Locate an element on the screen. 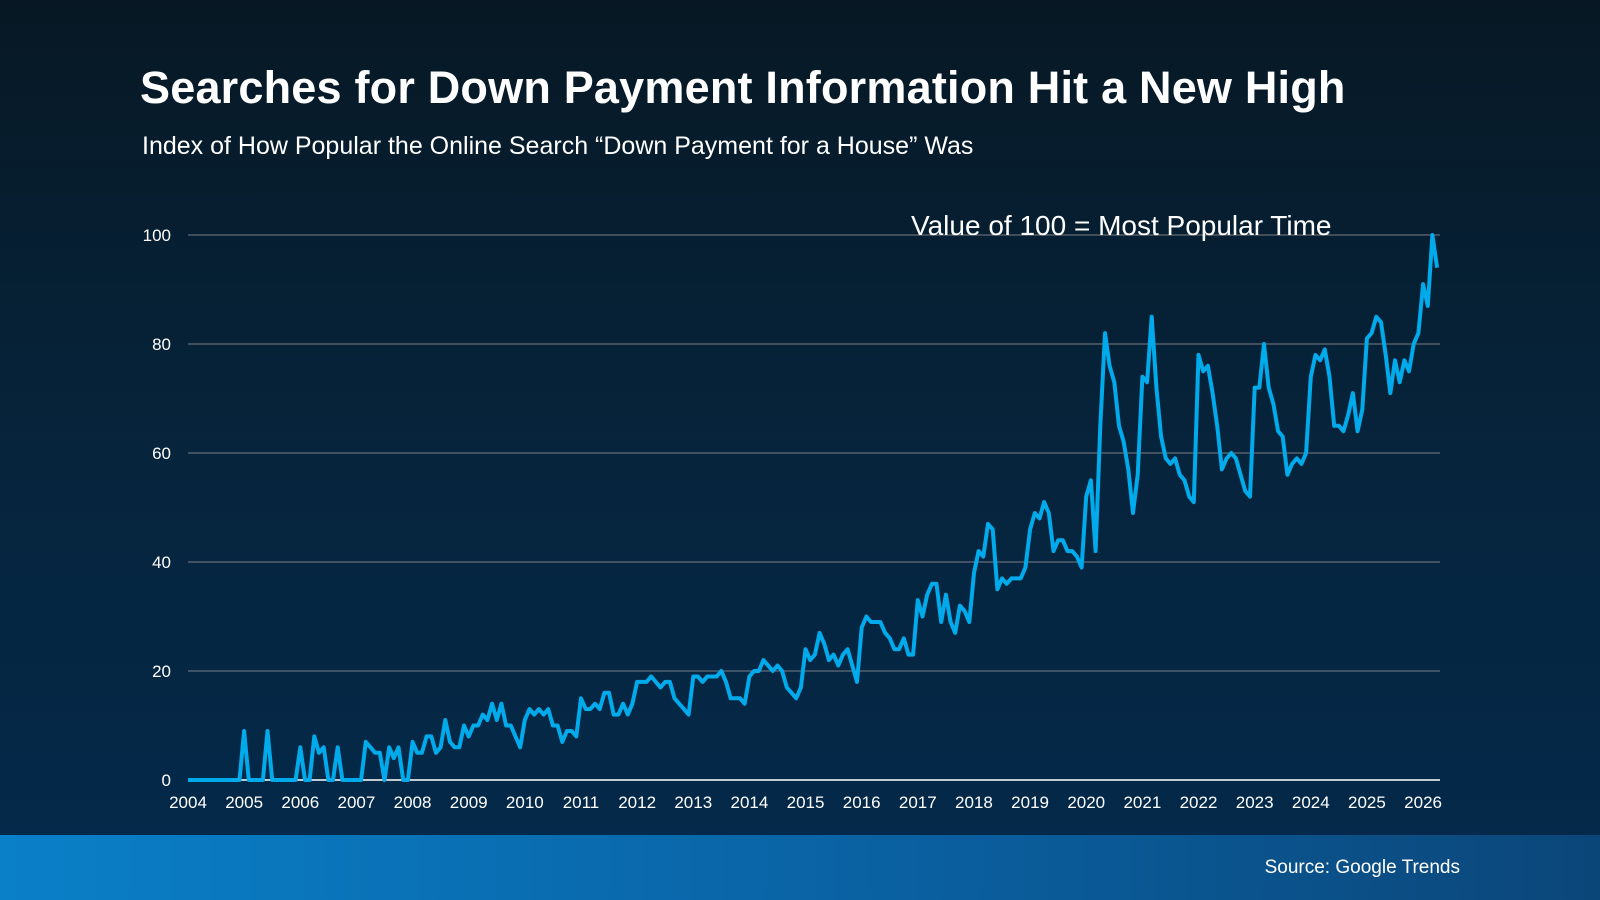 The width and height of the screenshot is (1600, 900). y-tick-label: 80 is located at coordinates (161, 344).